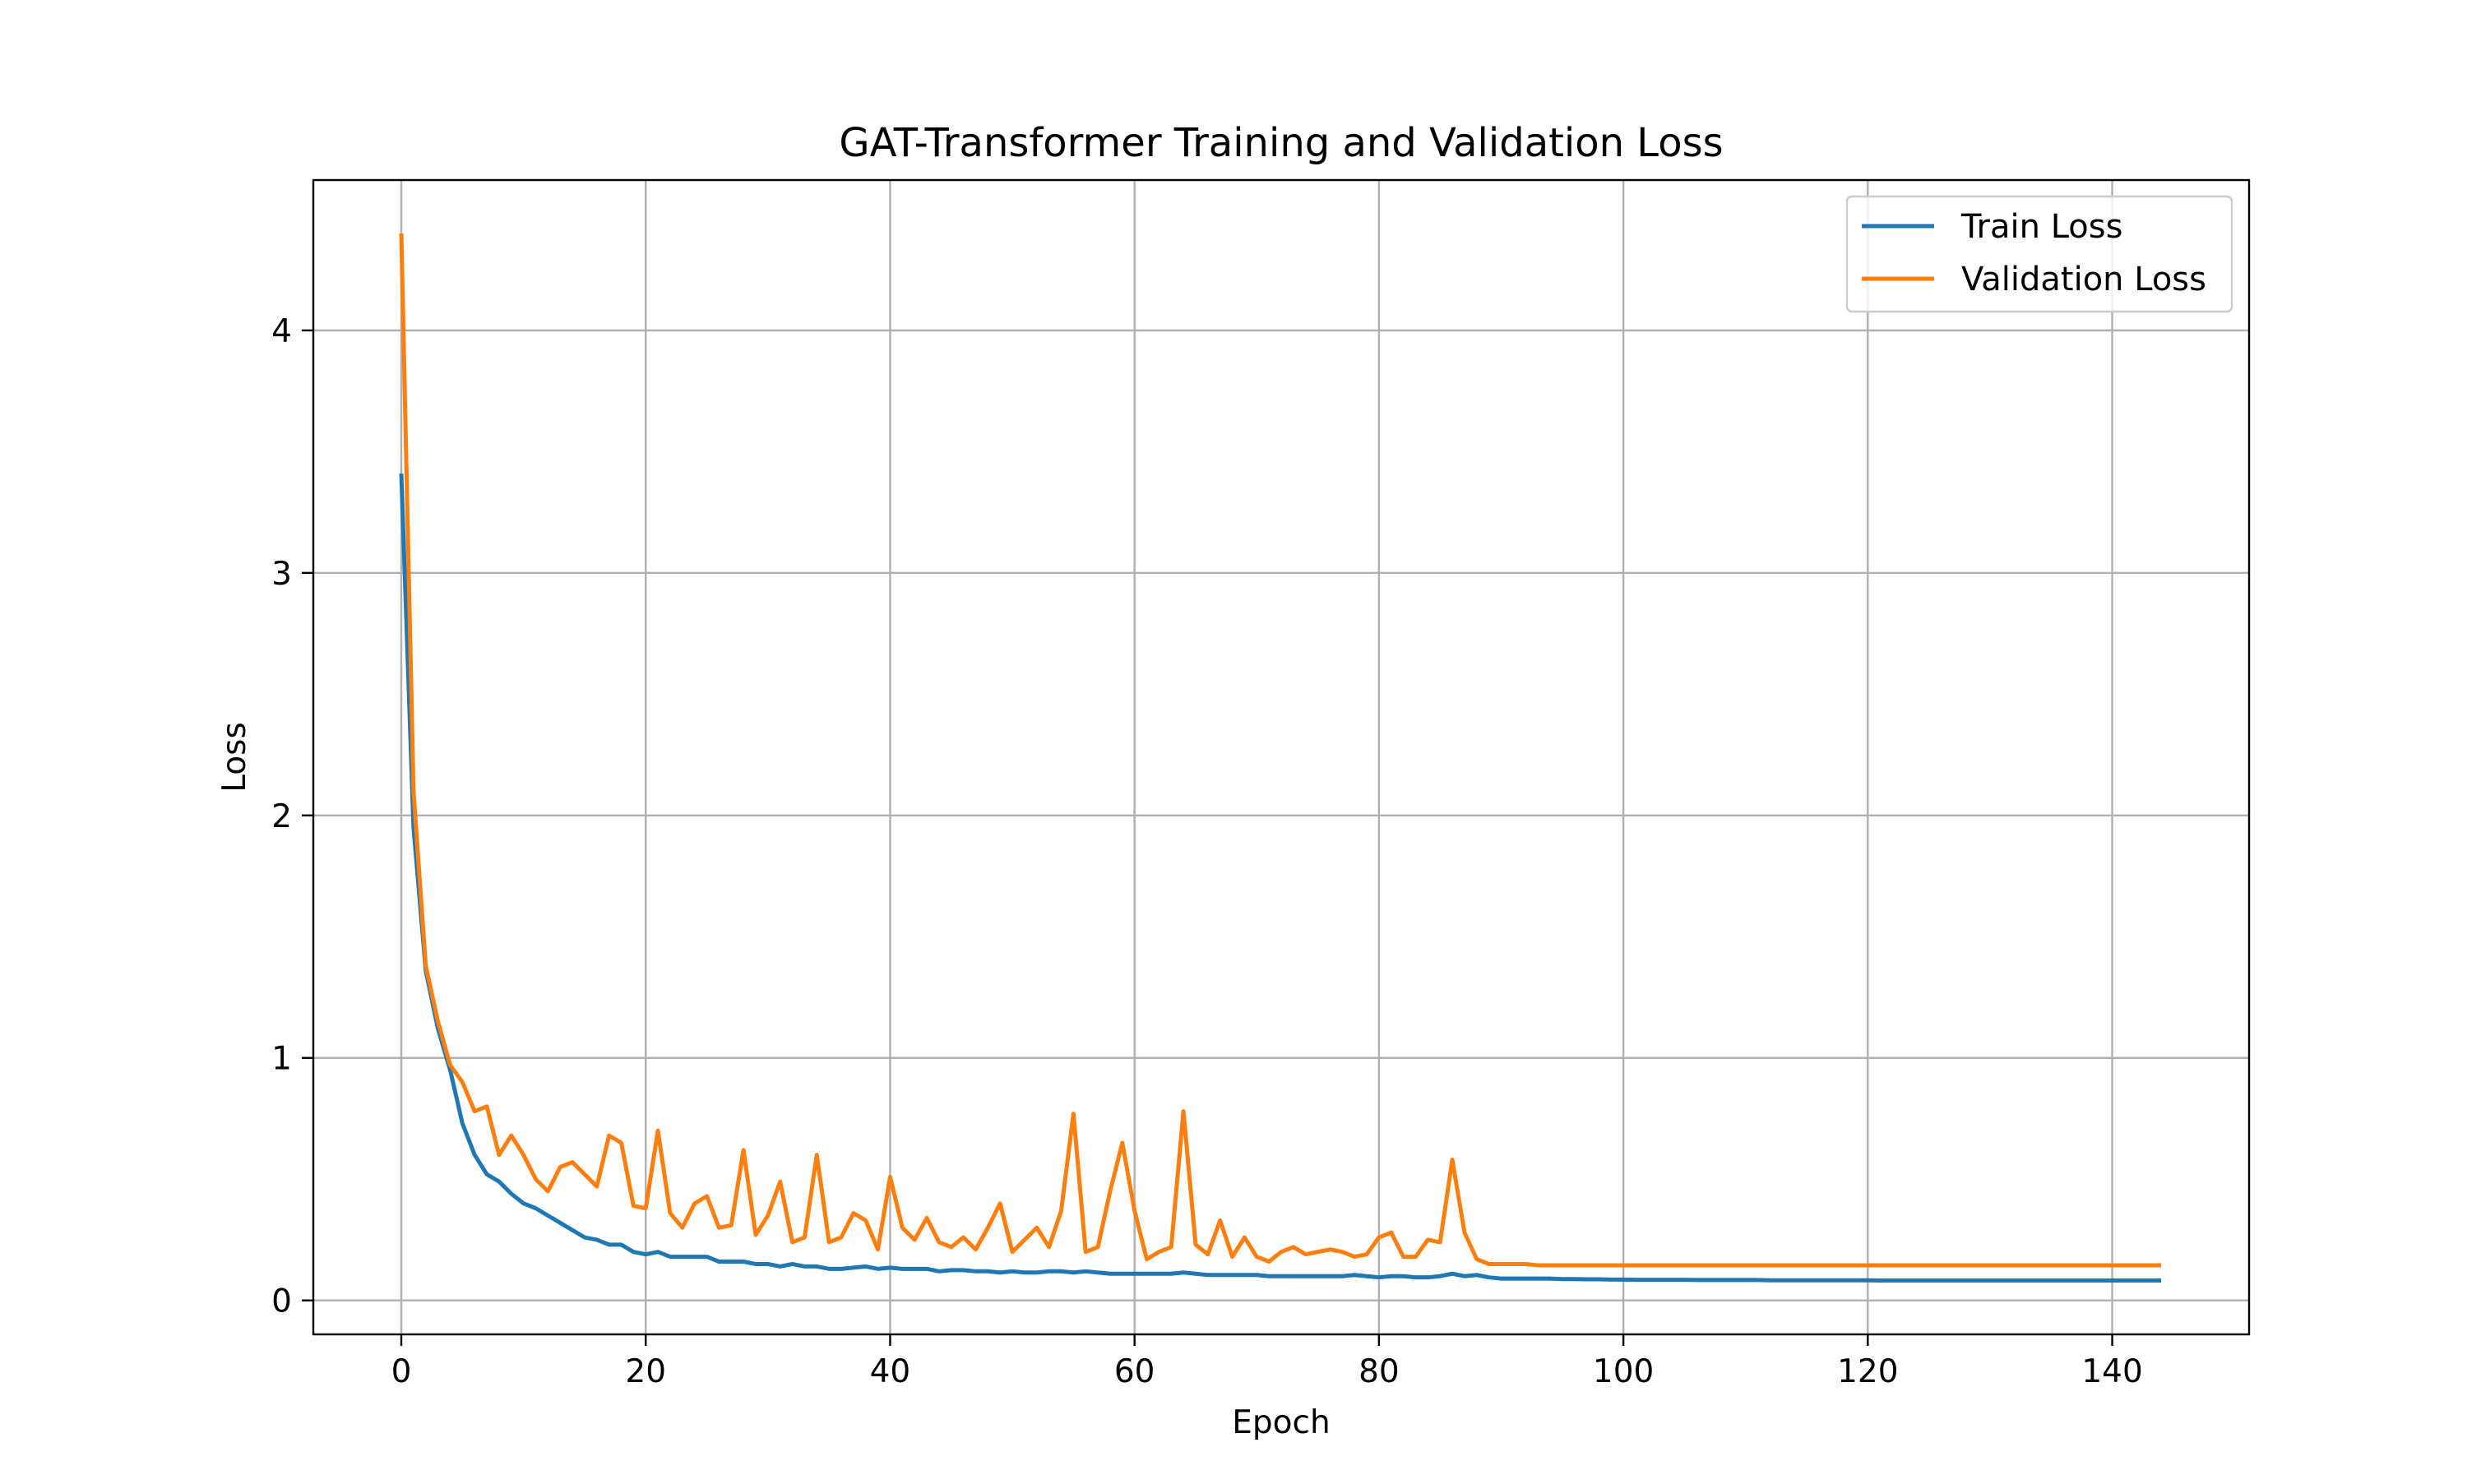  Describe the element at coordinates (1134, 1371) in the screenshot. I see `x-tick-label: 60` at that location.